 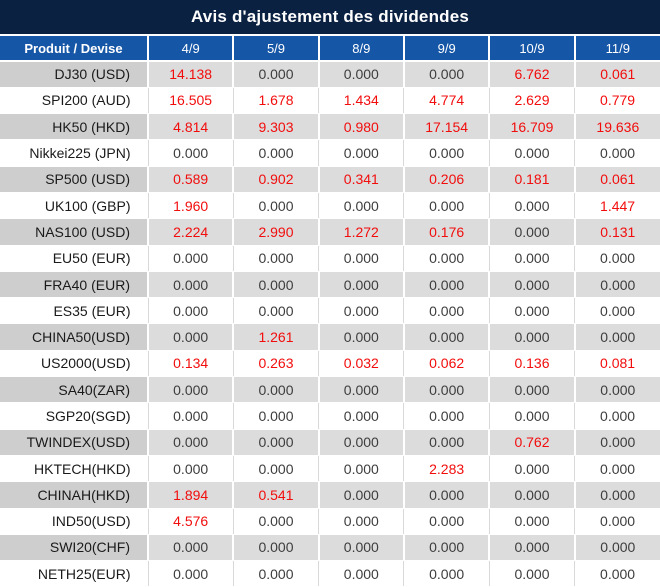 What do you see at coordinates (74, 206) in the screenshot?
I see `product-cell: UK100 (GBP)` at bounding box center [74, 206].